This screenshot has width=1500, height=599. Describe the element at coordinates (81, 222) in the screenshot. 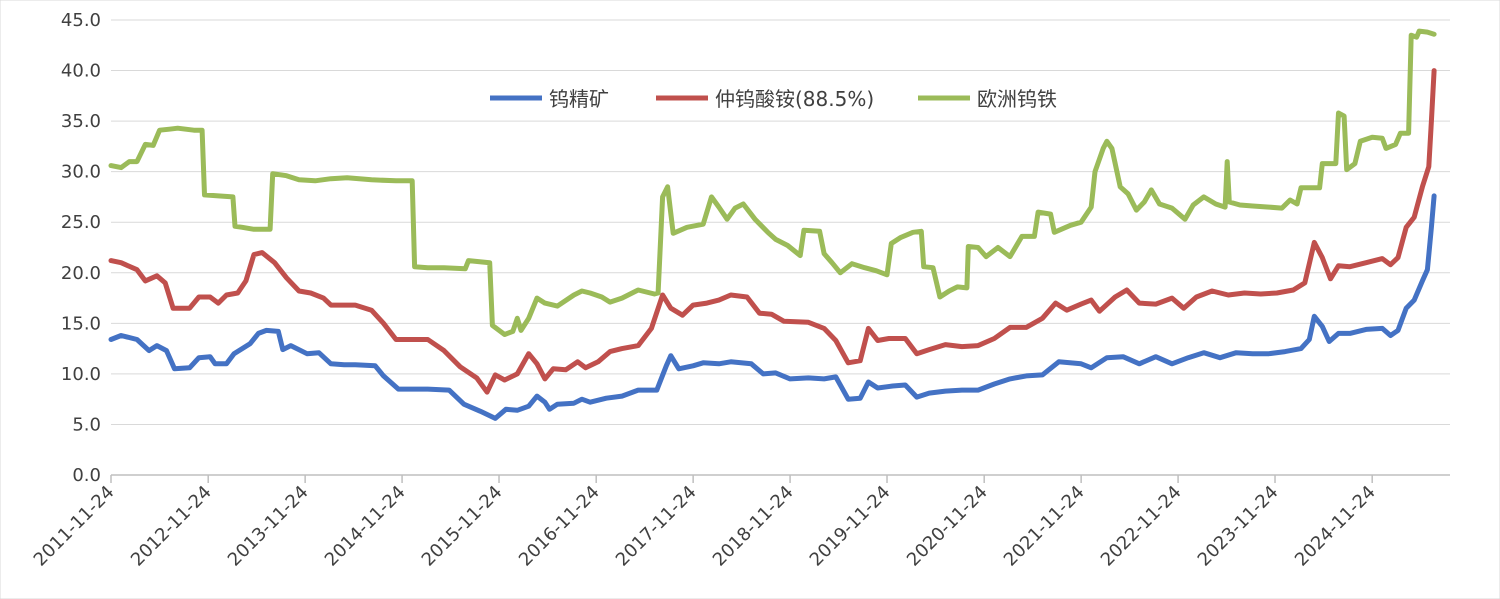

I see `y-tick-label: 25.0` at that location.